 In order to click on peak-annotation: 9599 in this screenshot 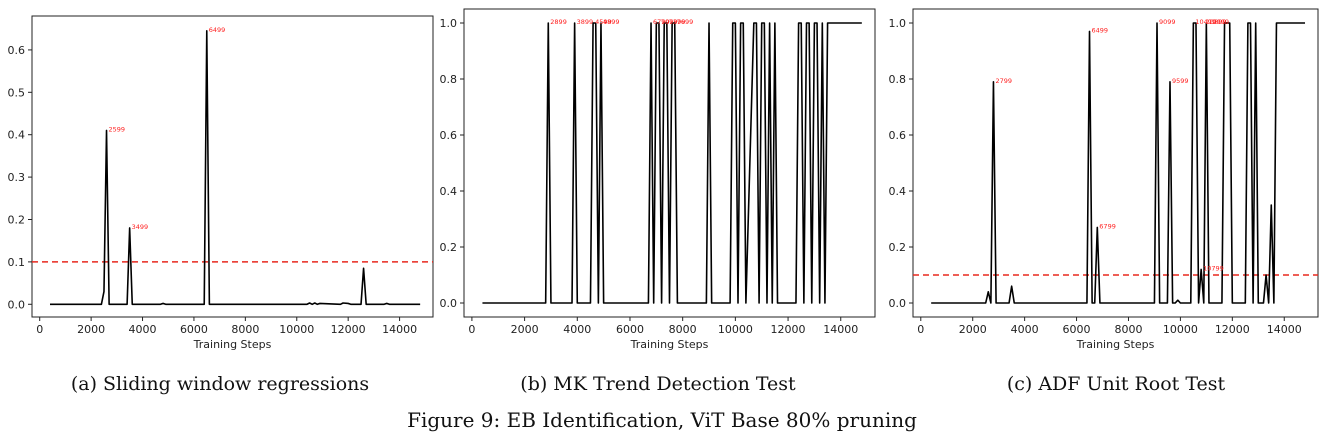, I will do `click(1180, 81)`.